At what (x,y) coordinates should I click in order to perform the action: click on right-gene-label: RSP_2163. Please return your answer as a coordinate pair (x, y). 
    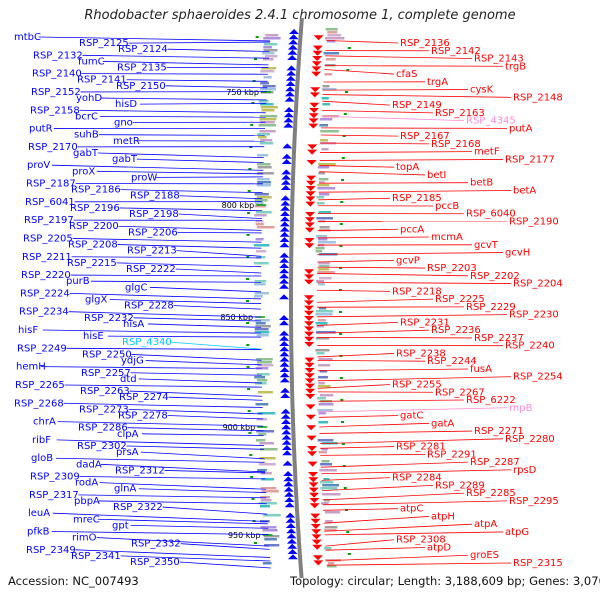
    Looking at the image, I should click on (460, 113).